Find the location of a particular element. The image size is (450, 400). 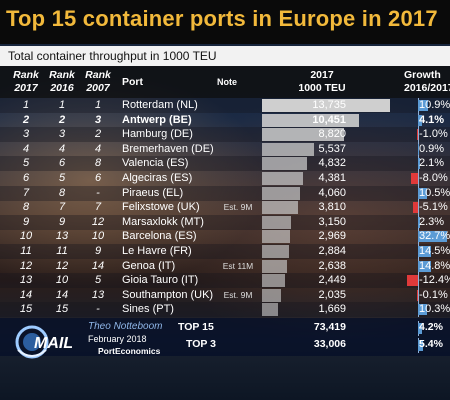

throughput-value: 2,969 is located at coordinates (332, 236).